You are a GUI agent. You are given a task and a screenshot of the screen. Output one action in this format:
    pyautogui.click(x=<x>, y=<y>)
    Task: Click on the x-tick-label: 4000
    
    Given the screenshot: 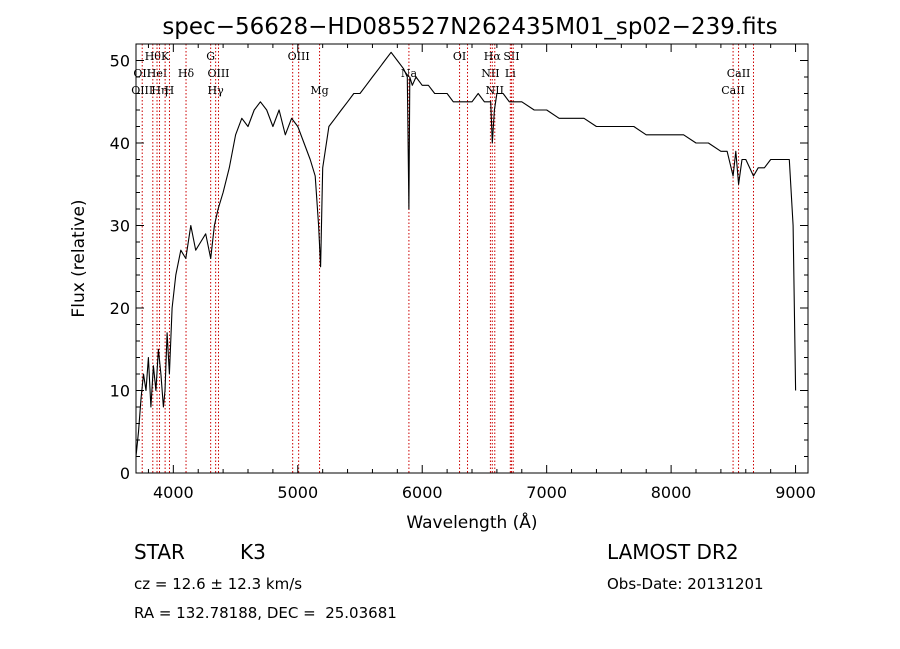 What is the action you would take?
    pyautogui.click(x=173, y=492)
    